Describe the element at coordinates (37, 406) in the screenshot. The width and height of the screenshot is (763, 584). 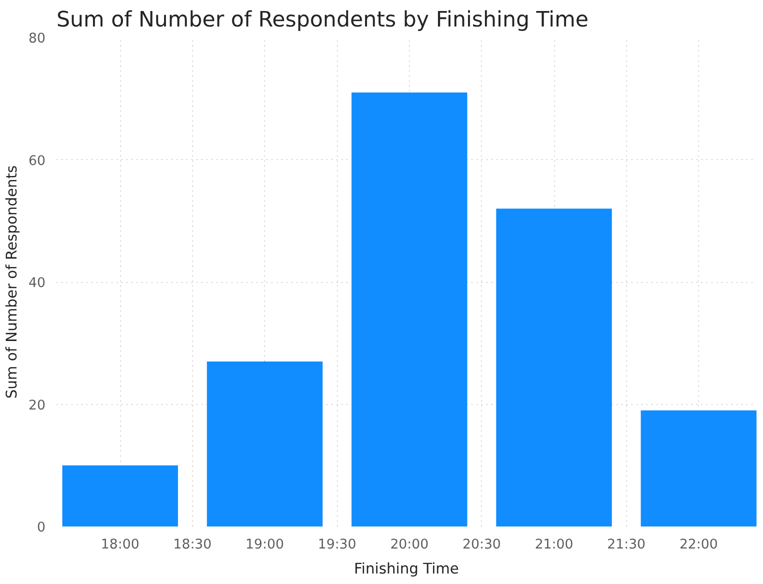
I see `y-tick-label: 20` at that location.